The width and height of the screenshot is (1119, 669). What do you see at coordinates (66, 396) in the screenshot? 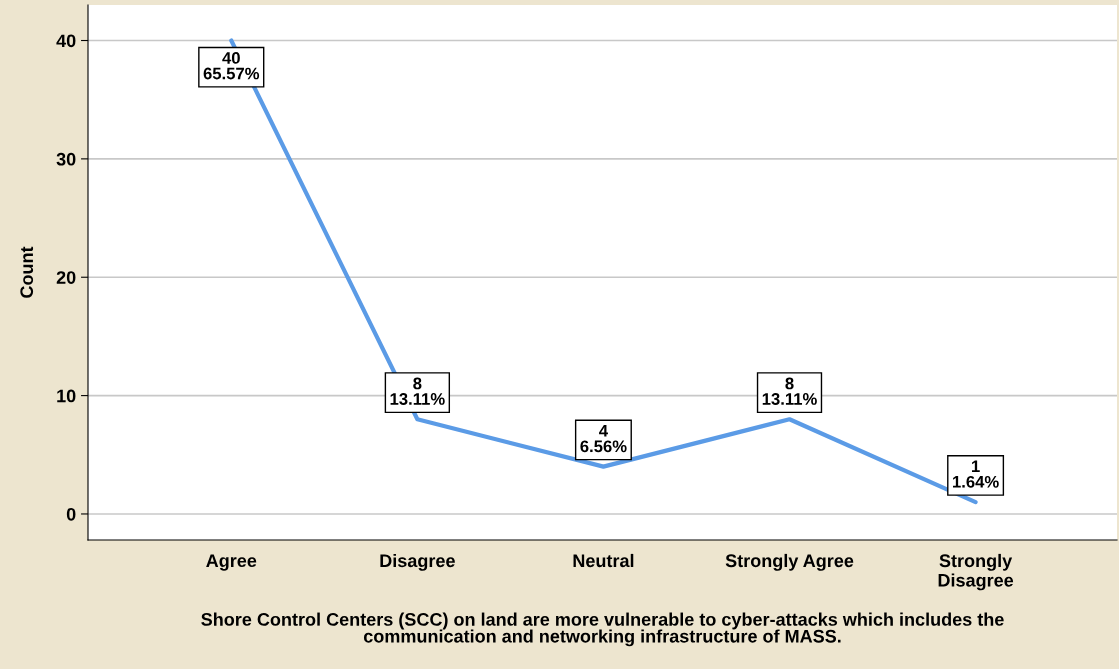
I see `y-tick-label: 10` at bounding box center [66, 396].